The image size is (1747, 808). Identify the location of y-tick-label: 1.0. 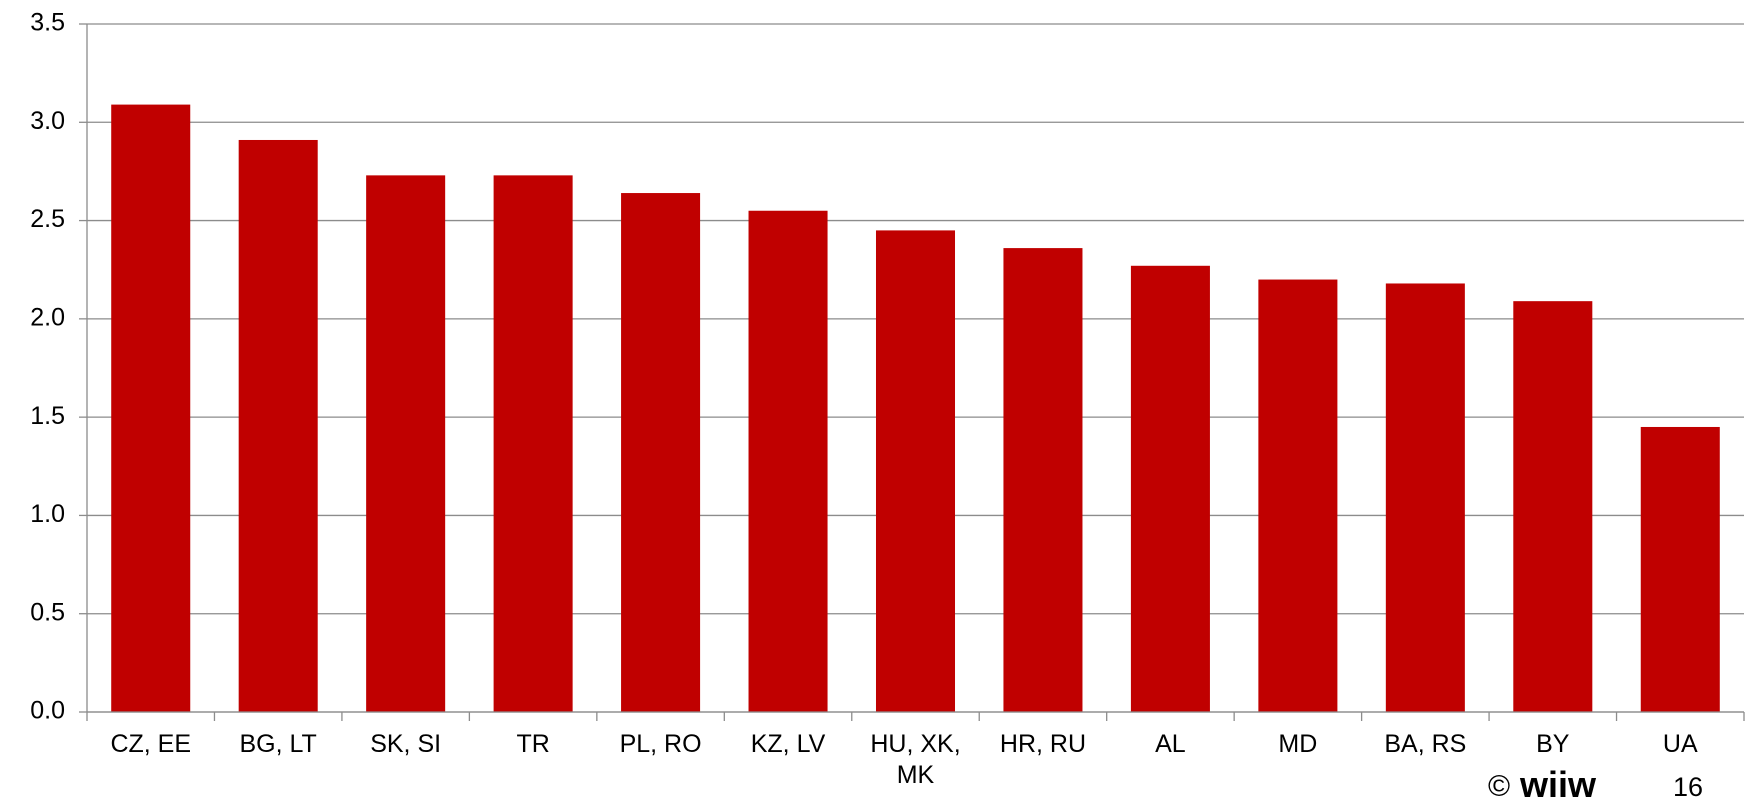
(47, 514).